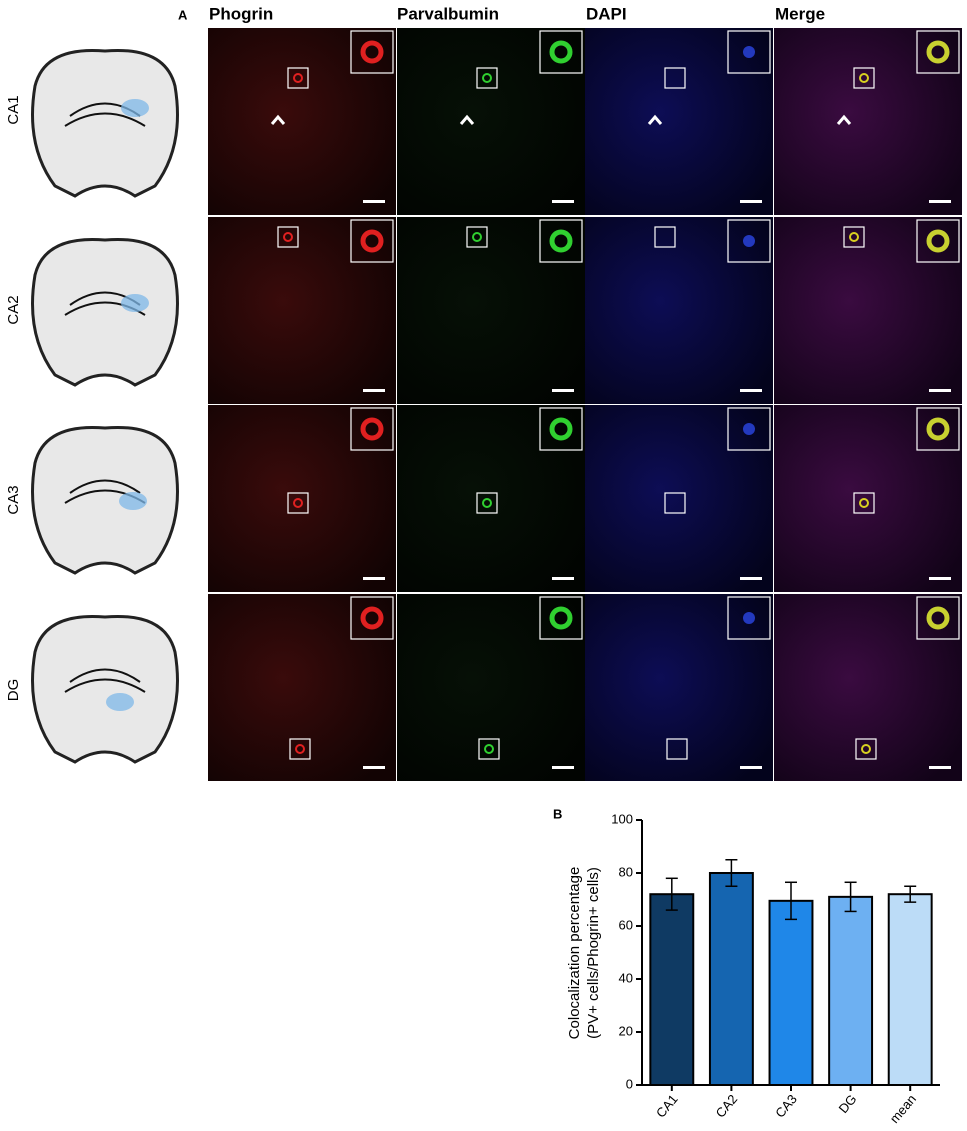 This screenshot has height=1131, width=967. What do you see at coordinates (848, 1103) in the screenshot?
I see `x-tick-label: DG` at bounding box center [848, 1103].